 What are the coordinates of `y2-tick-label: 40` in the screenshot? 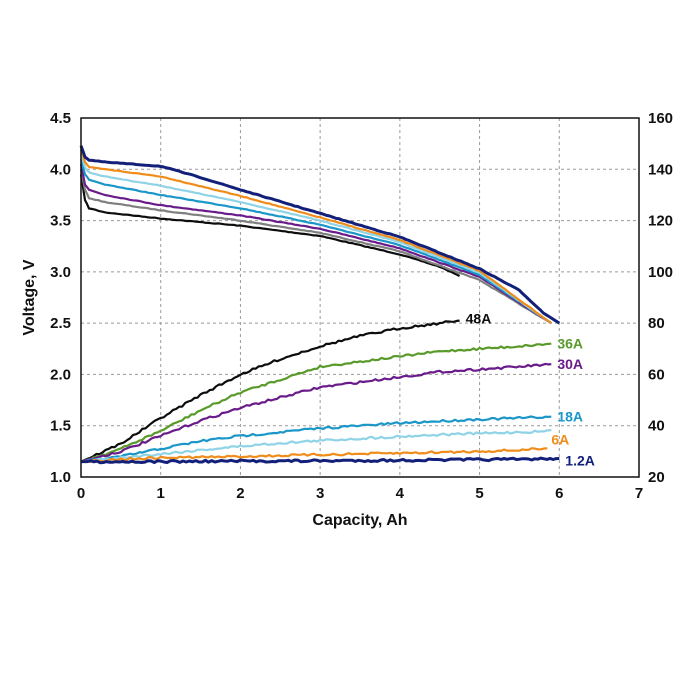 It's located at (656, 426).